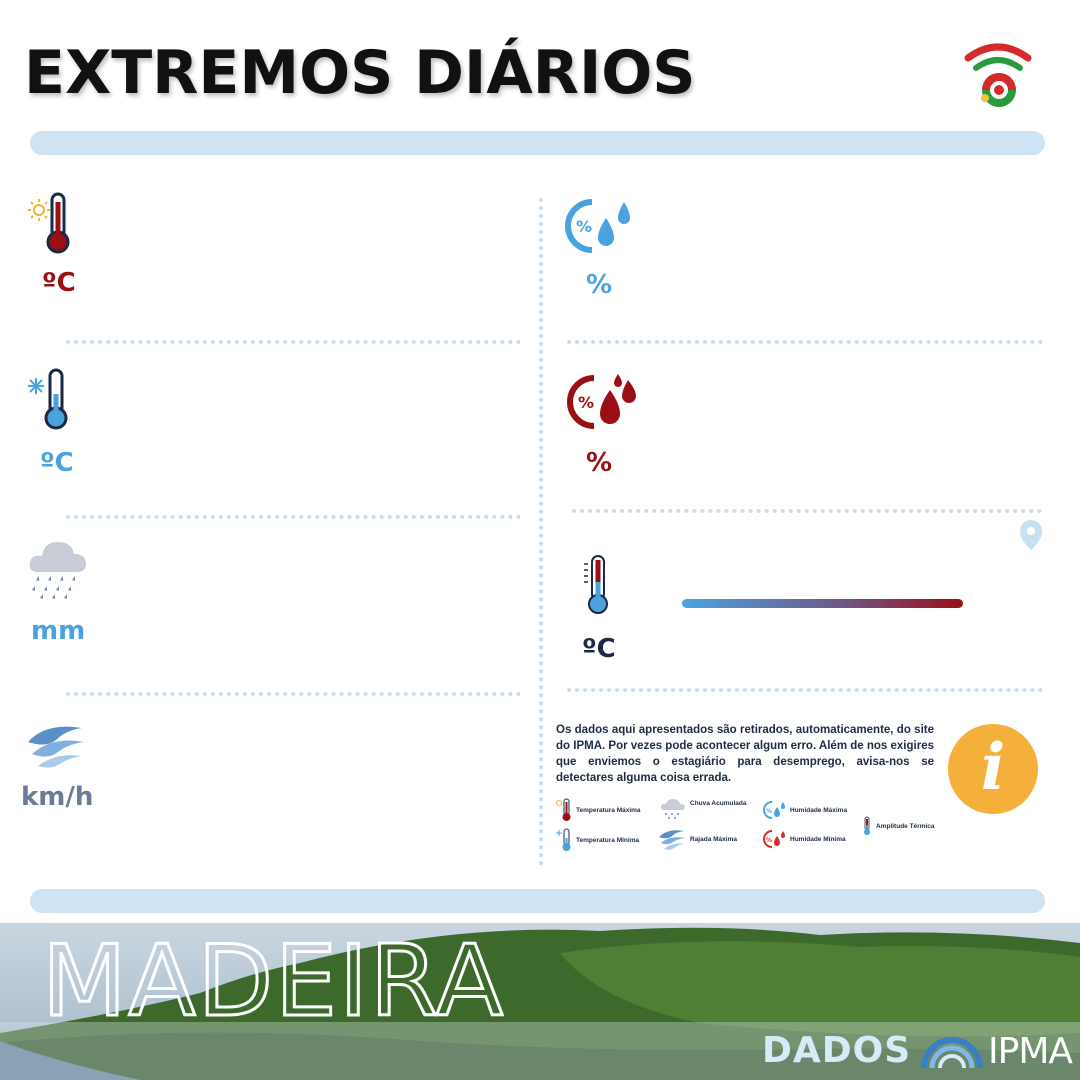  What do you see at coordinates (818, 839) in the screenshot?
I see `legend-label: Humidade Mínima` at bounding box center [818, 839].